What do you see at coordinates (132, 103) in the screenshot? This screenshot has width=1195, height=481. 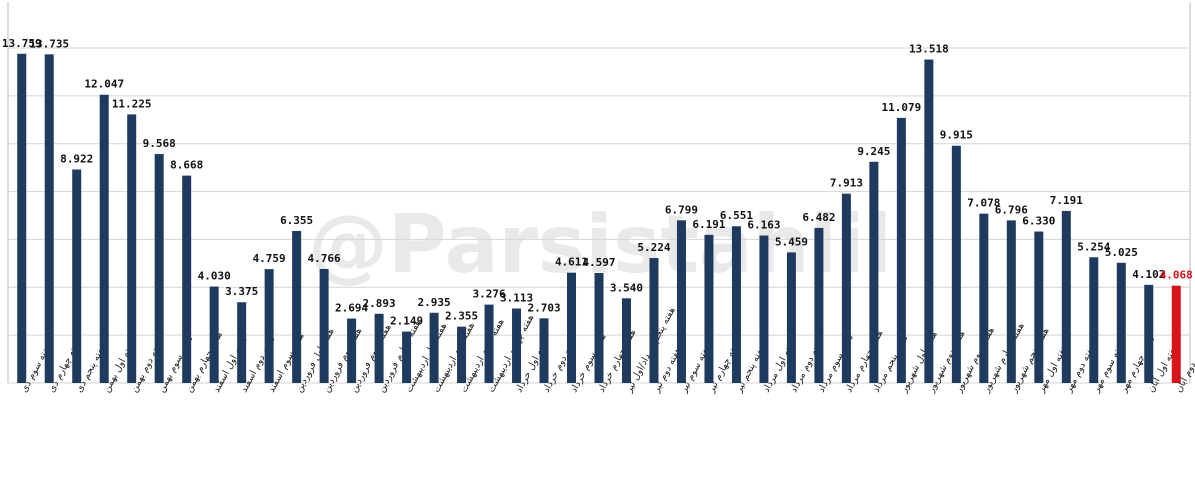 I see `value-label: 11.225` at bounding box center [132, 103].